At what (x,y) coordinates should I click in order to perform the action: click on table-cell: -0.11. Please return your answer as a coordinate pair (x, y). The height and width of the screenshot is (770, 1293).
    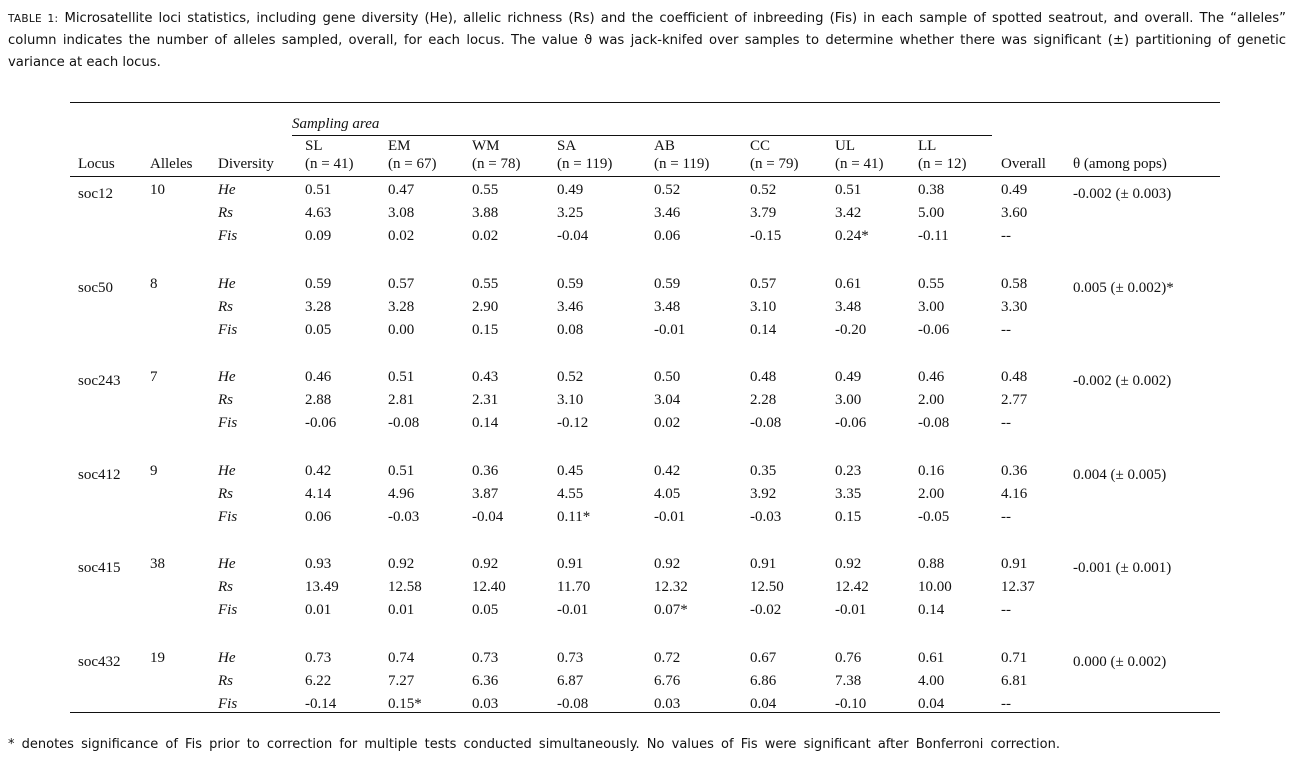
    Looking at the image, I should click on (933, 236).